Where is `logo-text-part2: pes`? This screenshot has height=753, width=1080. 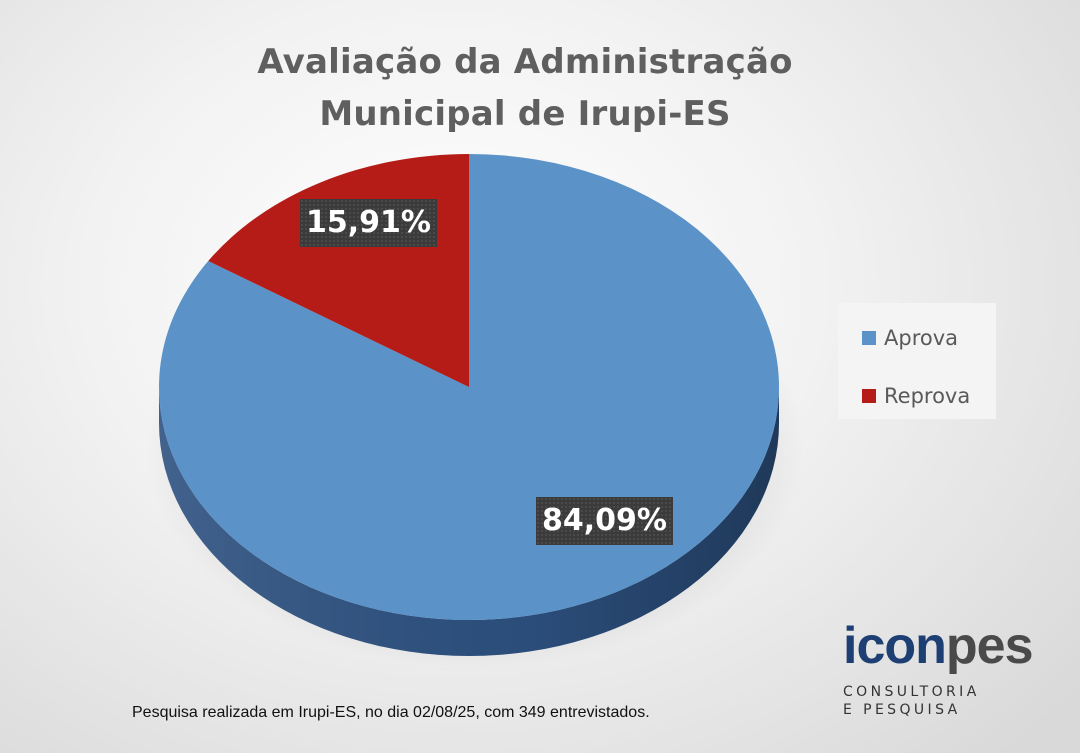 logo-text-part2: pes is located at coordinates (989, 646).